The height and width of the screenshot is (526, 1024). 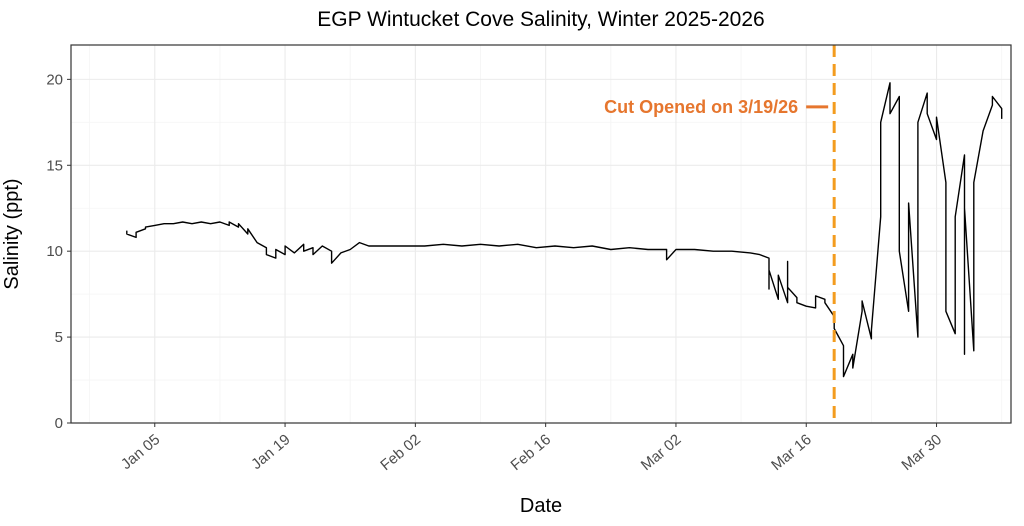 What do you see at coordinates (59, 423) in the screenshot?
I see `y-tick-label: 0` at bounding box center [59, 423].